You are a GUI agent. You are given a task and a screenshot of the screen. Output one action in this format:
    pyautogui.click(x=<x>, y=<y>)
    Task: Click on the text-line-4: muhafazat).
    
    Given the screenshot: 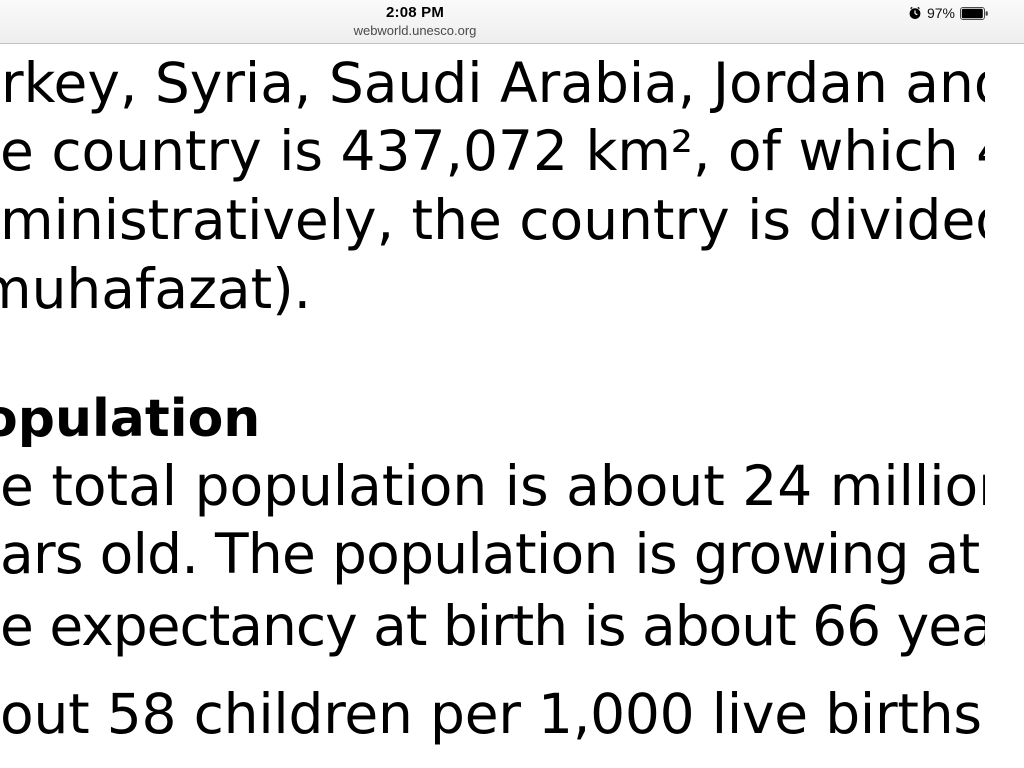 What is the action you would take?
    pyautogui.click(x=156, y=289)
    